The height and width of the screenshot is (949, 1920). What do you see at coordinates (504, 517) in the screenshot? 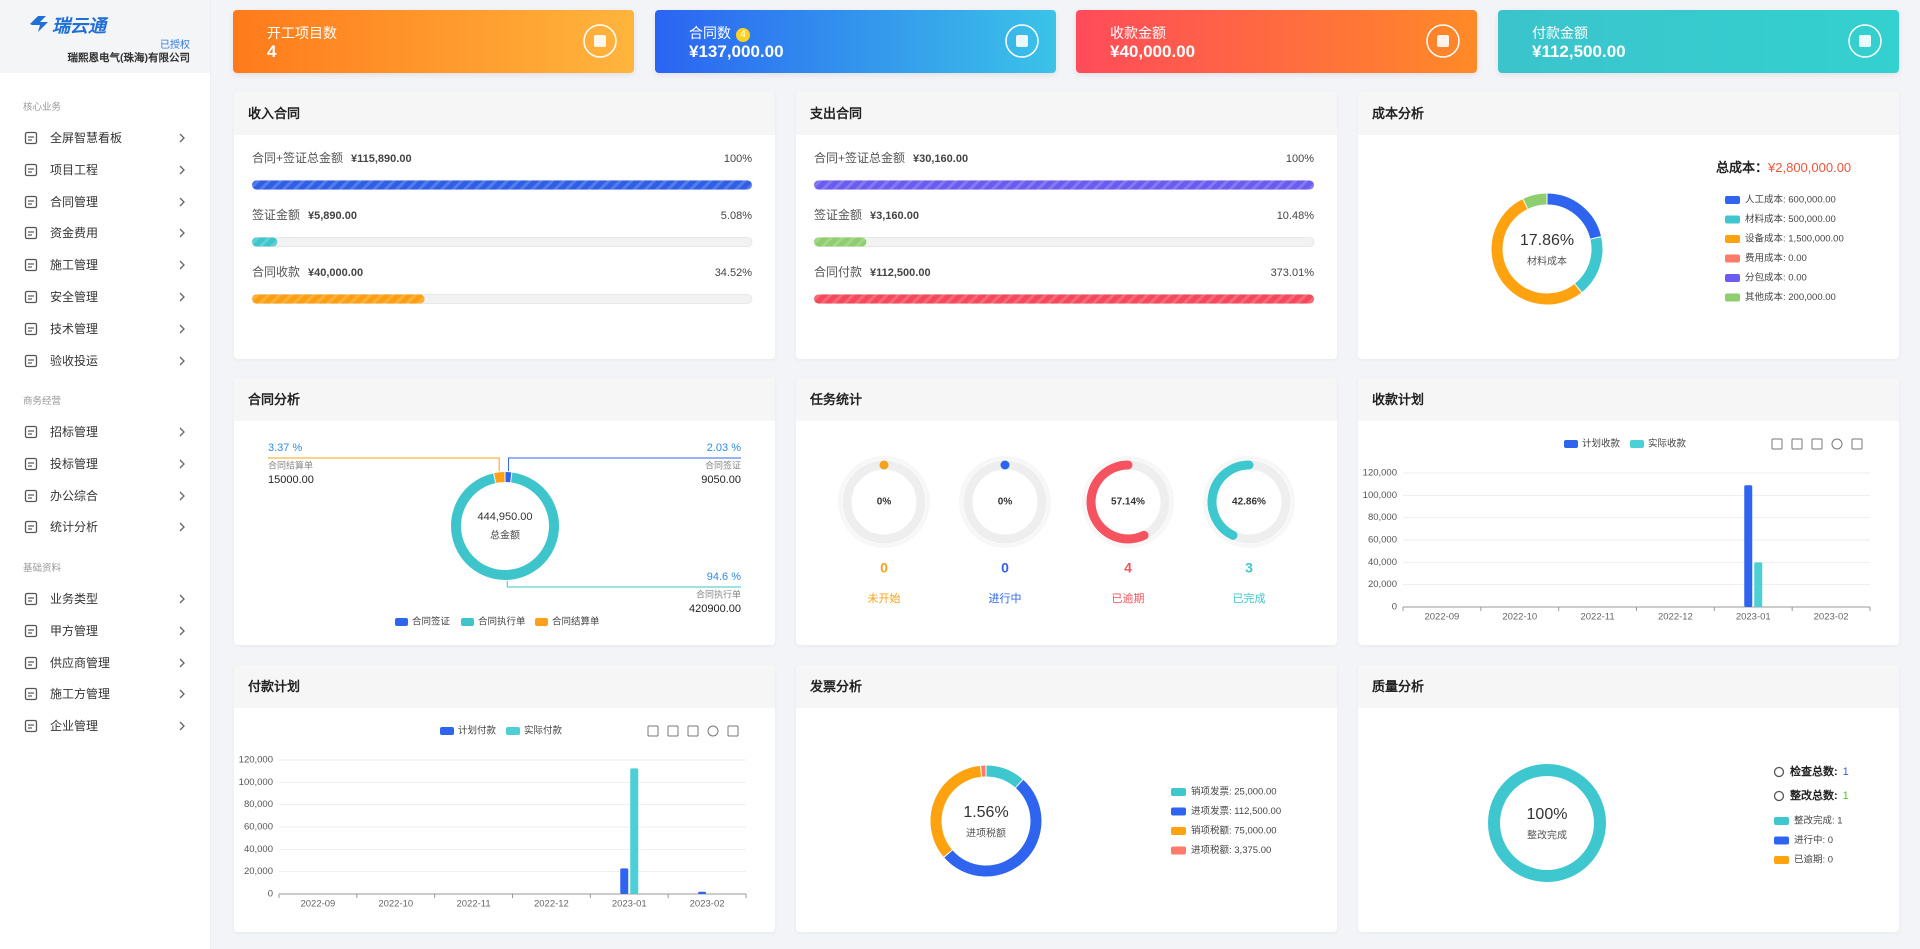
I see `donut-center-value: 444,950.00` at bounding box center [504, 517].